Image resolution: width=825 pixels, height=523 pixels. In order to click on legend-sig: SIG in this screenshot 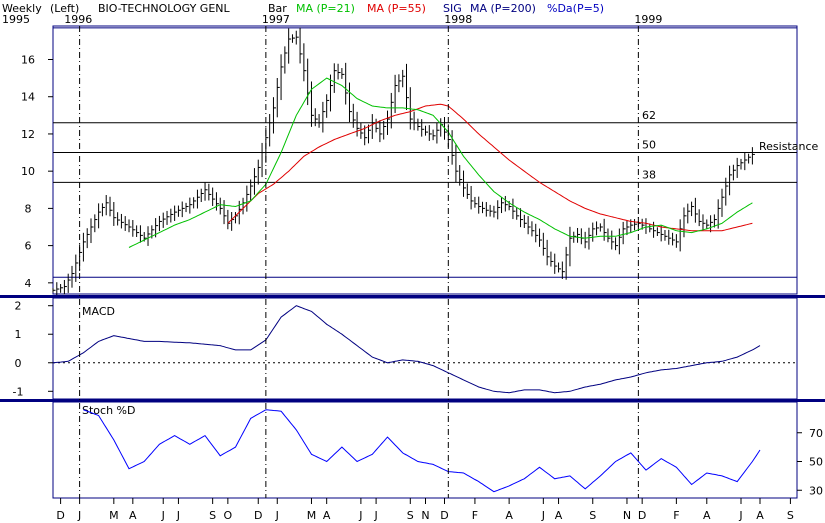, I will do `click(452, 8)`.